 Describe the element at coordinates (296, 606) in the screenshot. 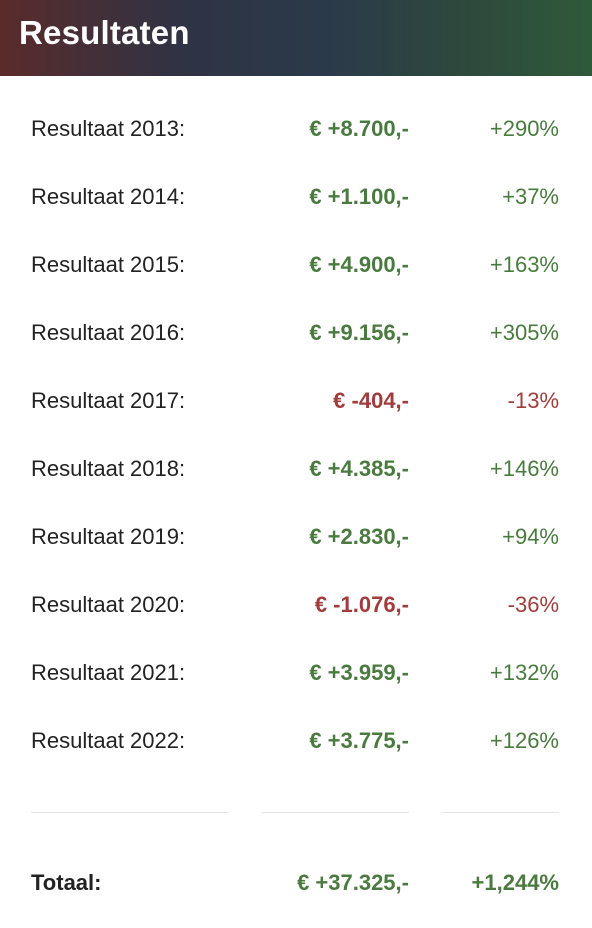

I see `result-row: Resultaat 2020: € -1.076,- -36%` at that location.